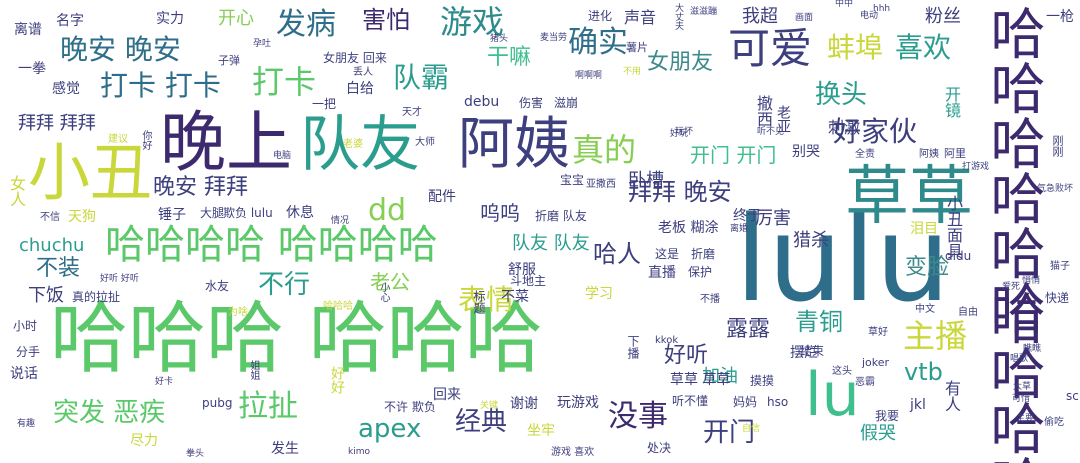  What do you see at coordinates (844, 127) in the screenshot?
I see `word: 刺激` at bounding box center [844, 127].